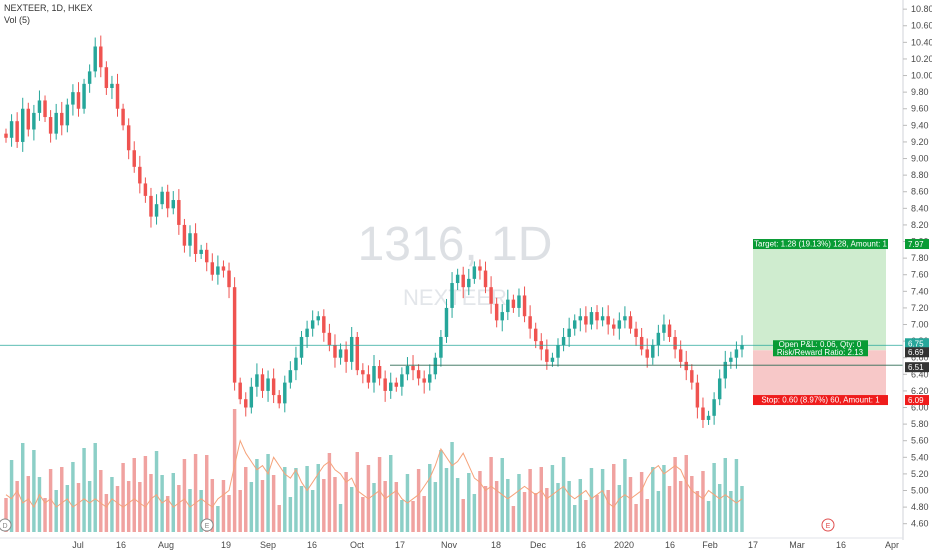 The height and width of the screenshot is (550, 932). I want to click on target-label: Target: 1.28 (19.13%) 128, Amount: 1, so click(821, 244).